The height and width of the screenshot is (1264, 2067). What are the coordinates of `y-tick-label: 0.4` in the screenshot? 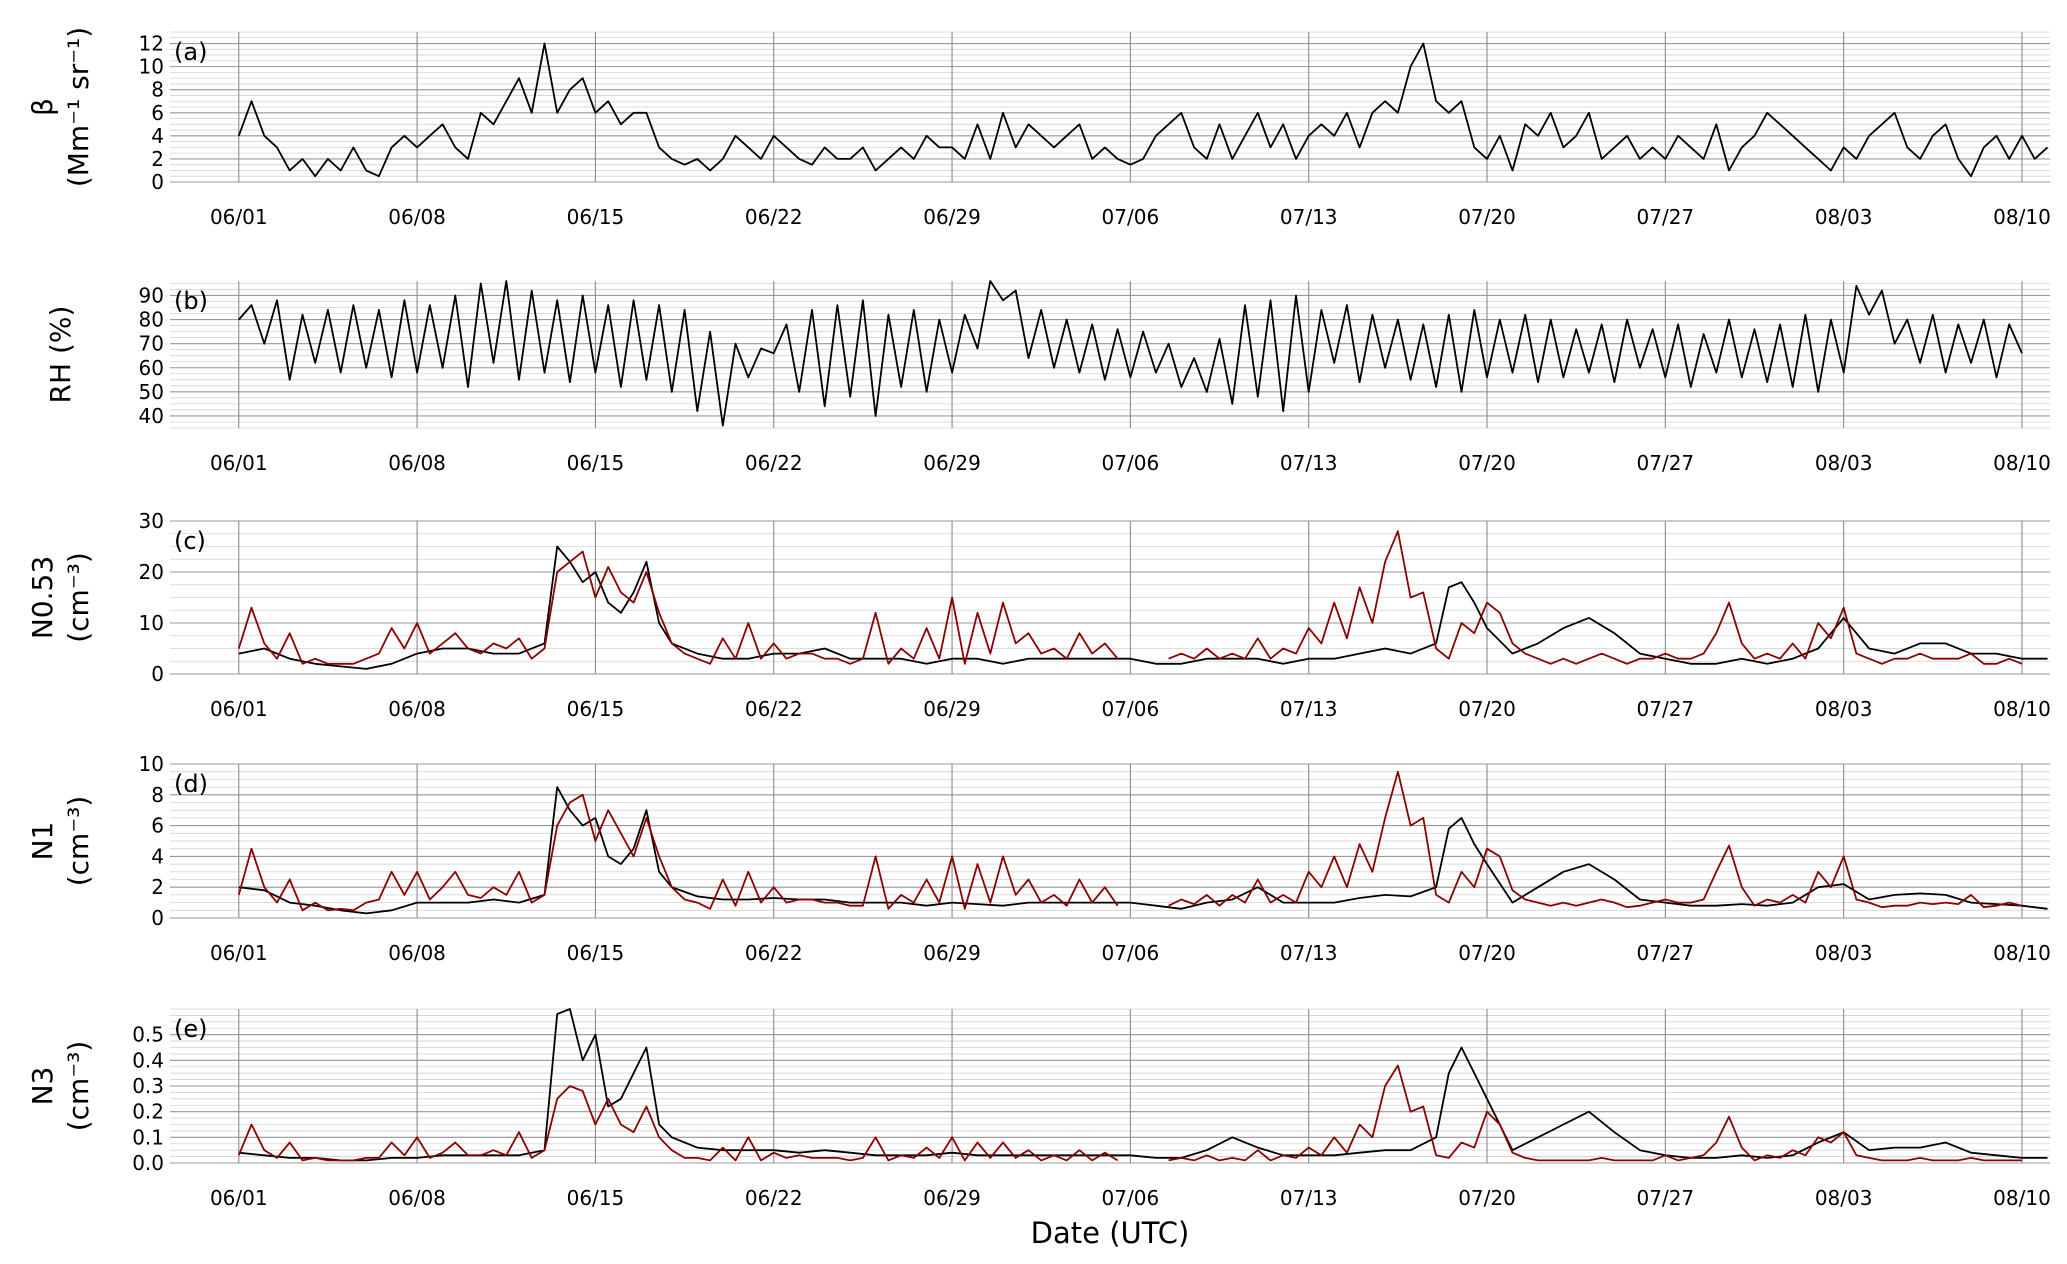 It's located at (148, 1060).